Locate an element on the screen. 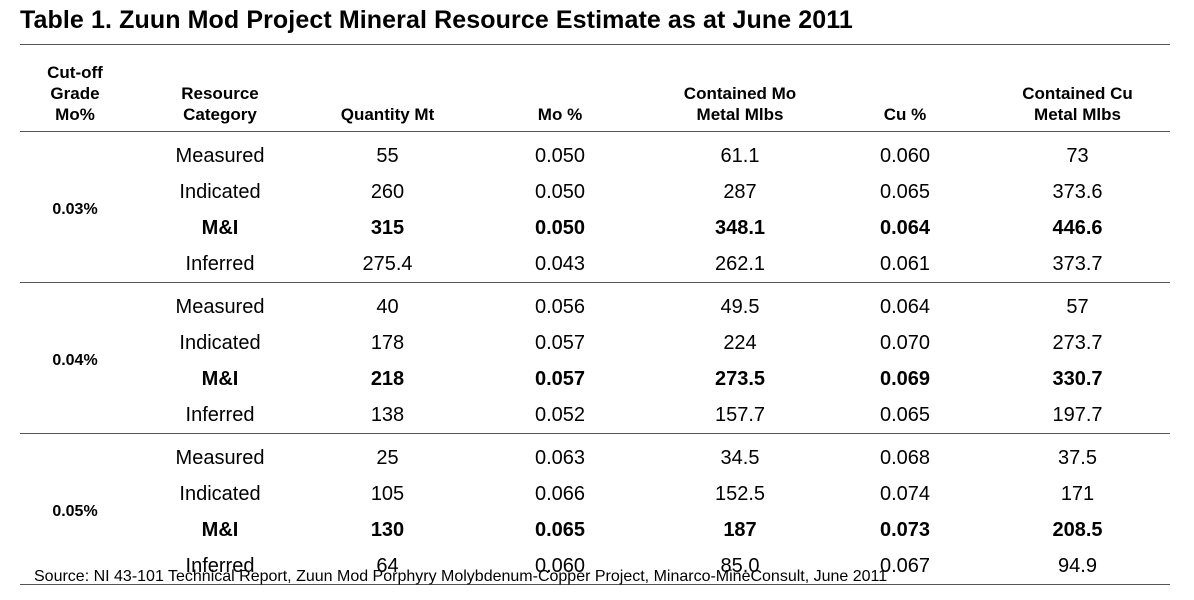 The image size is (1194, 600). header-category-line-1: Resource is located at coordinates (220, 93).